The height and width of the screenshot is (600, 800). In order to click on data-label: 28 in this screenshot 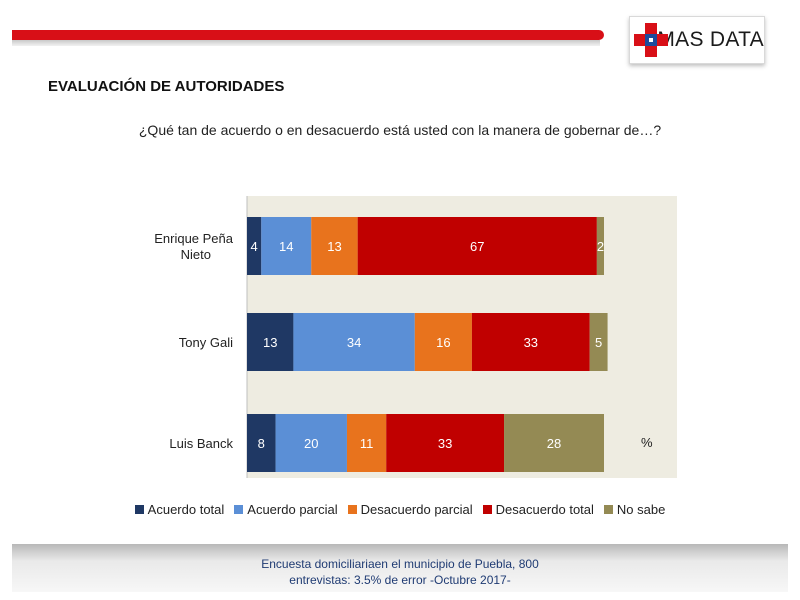, I will do `click(554, 443)`.